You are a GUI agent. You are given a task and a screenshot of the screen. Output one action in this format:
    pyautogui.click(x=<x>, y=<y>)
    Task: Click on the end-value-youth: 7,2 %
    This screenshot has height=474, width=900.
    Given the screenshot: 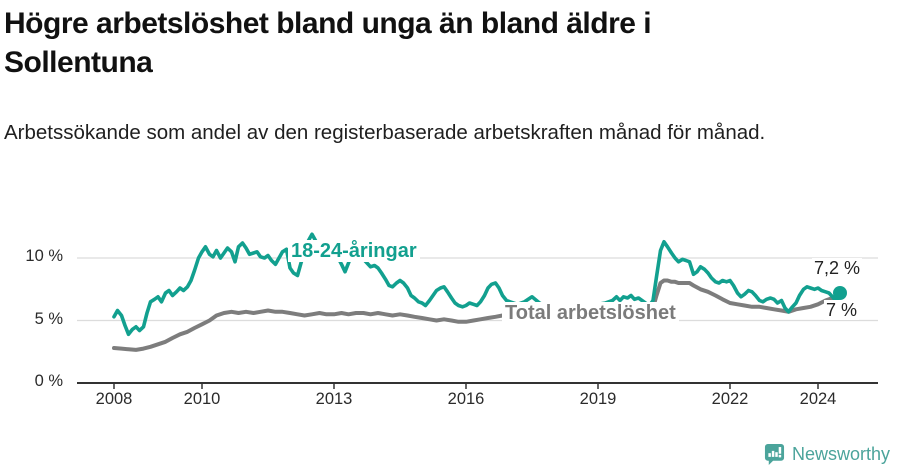 What is the action you would take?
    pyautogui.click(x=837, y=268)
    